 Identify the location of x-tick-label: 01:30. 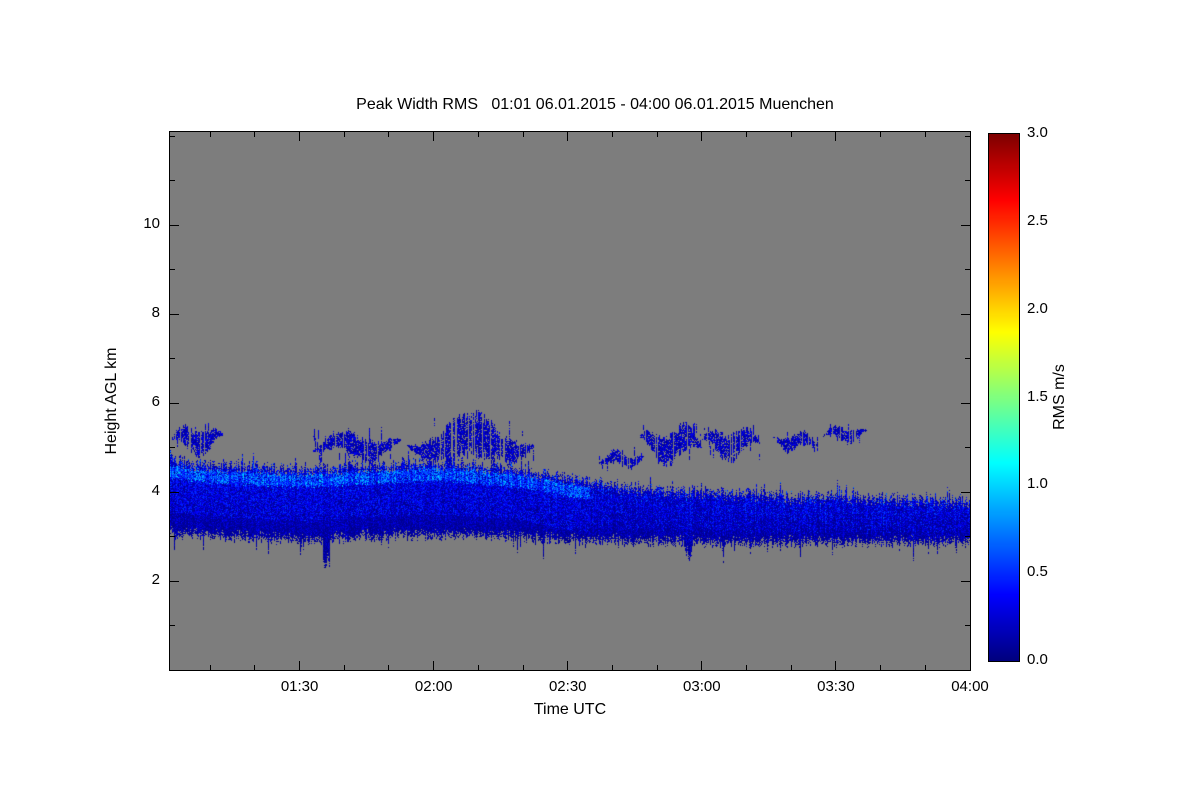
(299, 686).